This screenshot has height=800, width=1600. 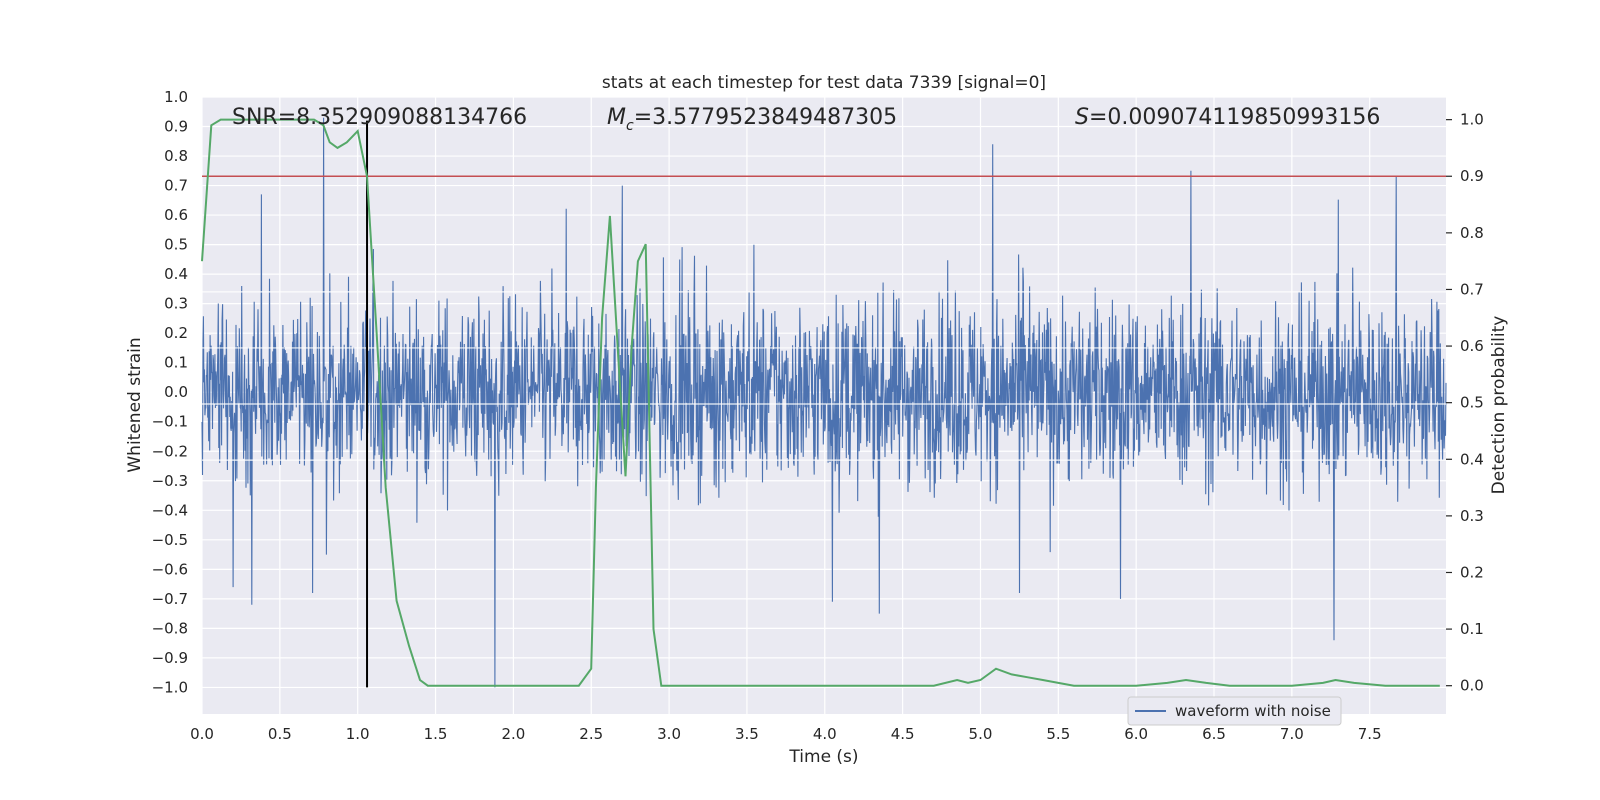 What do you see at coordinates (823, 757) in the screenshot?
I see `x-axis-label: Time (s)` at bounding box center [823, 757].